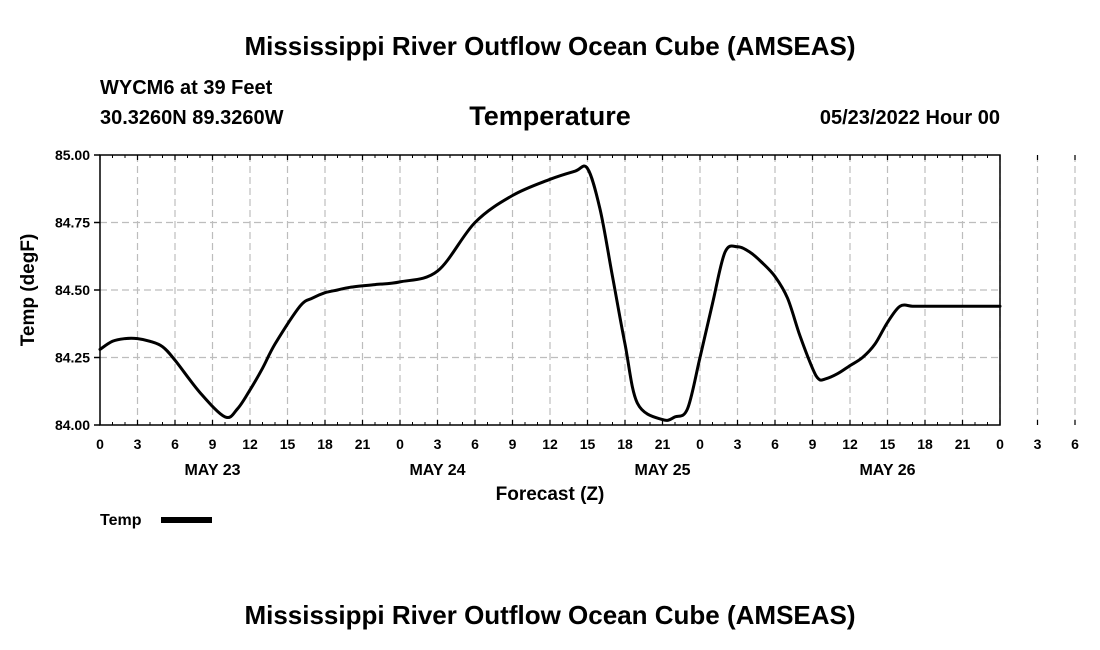 Image resolution: width=1100 pixels, height=650 pixels. What do you see at coordinates (72, 358) in the screenshot?
I see `y-tick-label: 84.25` at bounding box center [72, 358].